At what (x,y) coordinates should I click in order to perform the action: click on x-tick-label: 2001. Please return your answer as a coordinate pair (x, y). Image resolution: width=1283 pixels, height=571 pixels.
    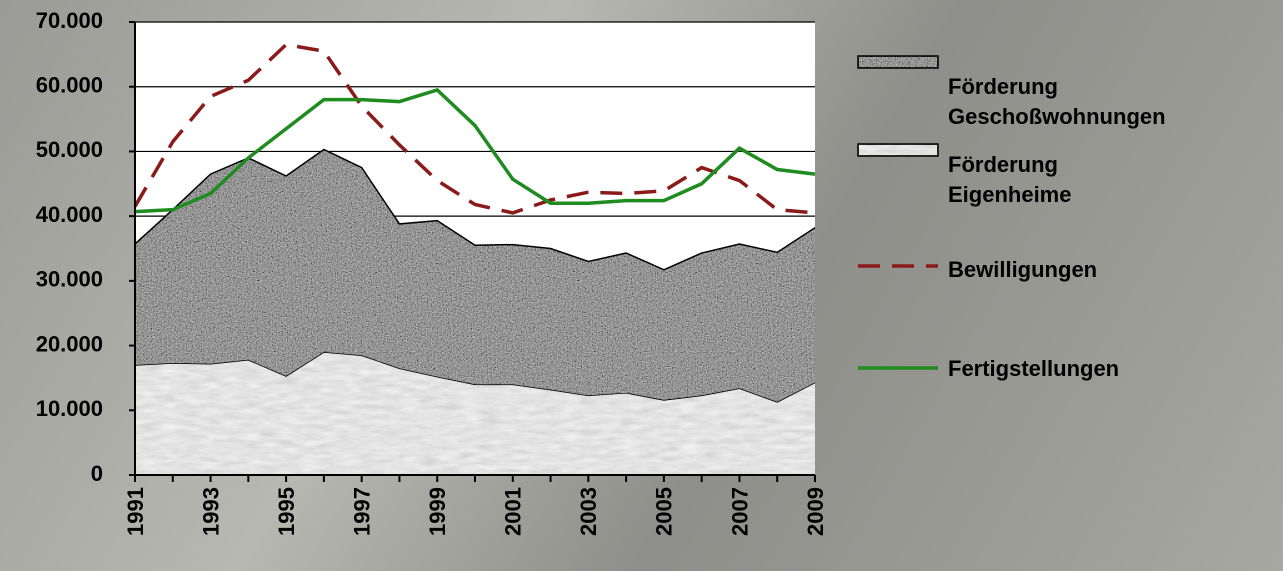
    Looking at the image, I should click on (513, 511).